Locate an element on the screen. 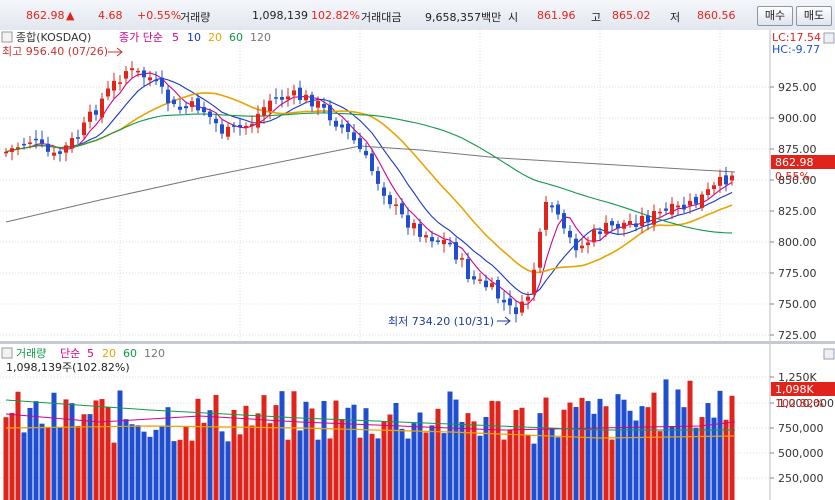  sell-button: 매도 is located at coordinates (814, 16).